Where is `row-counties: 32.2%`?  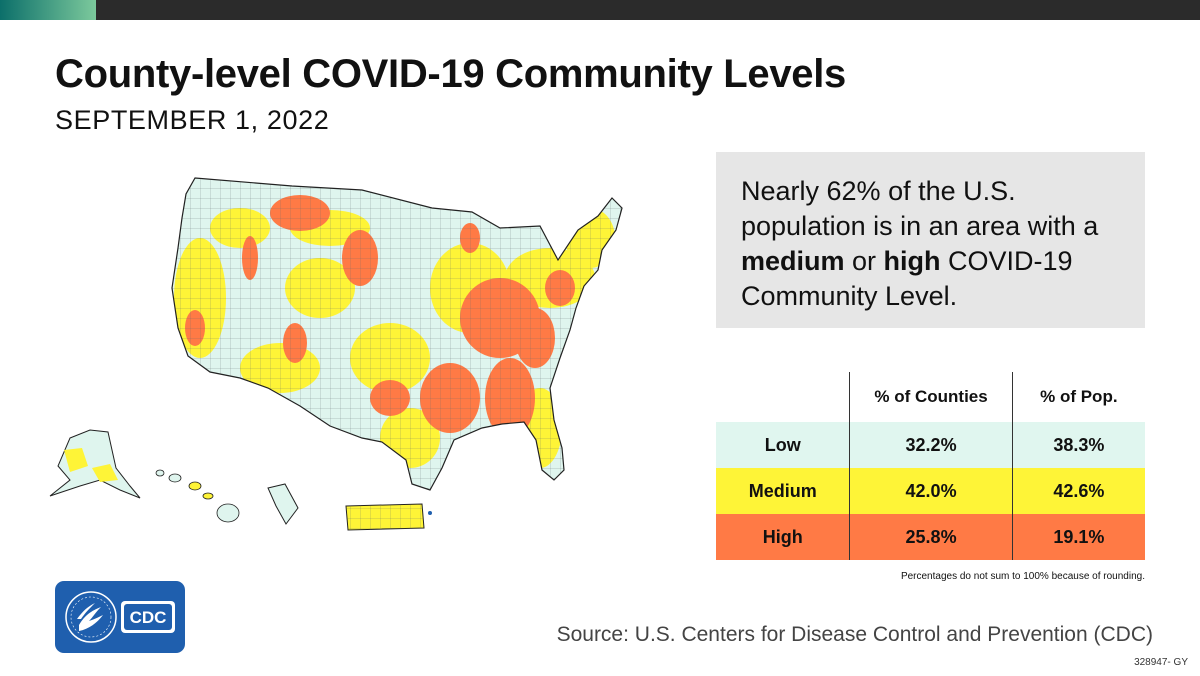 row-counties: 32.2% is located at coordinates (931, 445).